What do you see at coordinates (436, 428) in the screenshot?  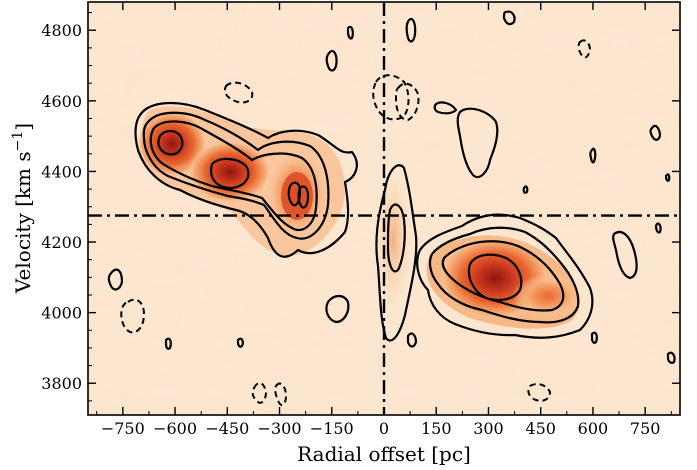 I see `x-tick-label: 150` at bounding box center [436, 428].